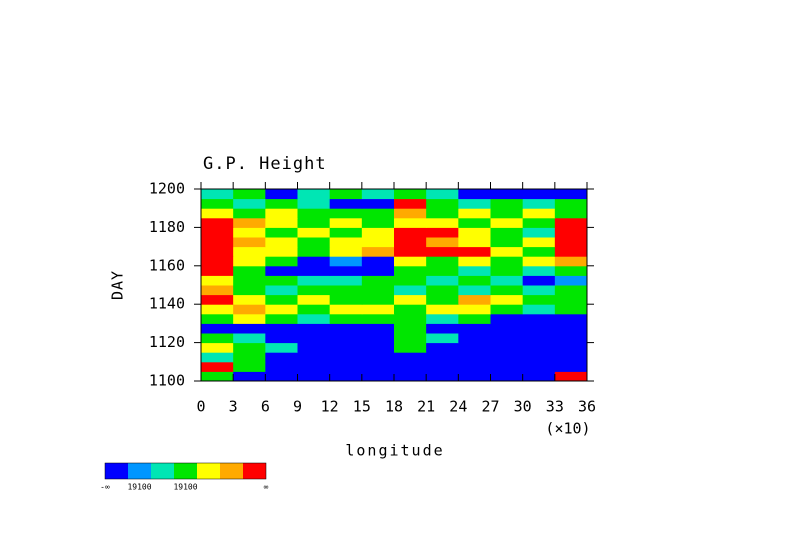 The image size is (789, 558). Describe the element at coordinates (458, 407) in the screenshot. I see `x-tick-label: 24` at that location.